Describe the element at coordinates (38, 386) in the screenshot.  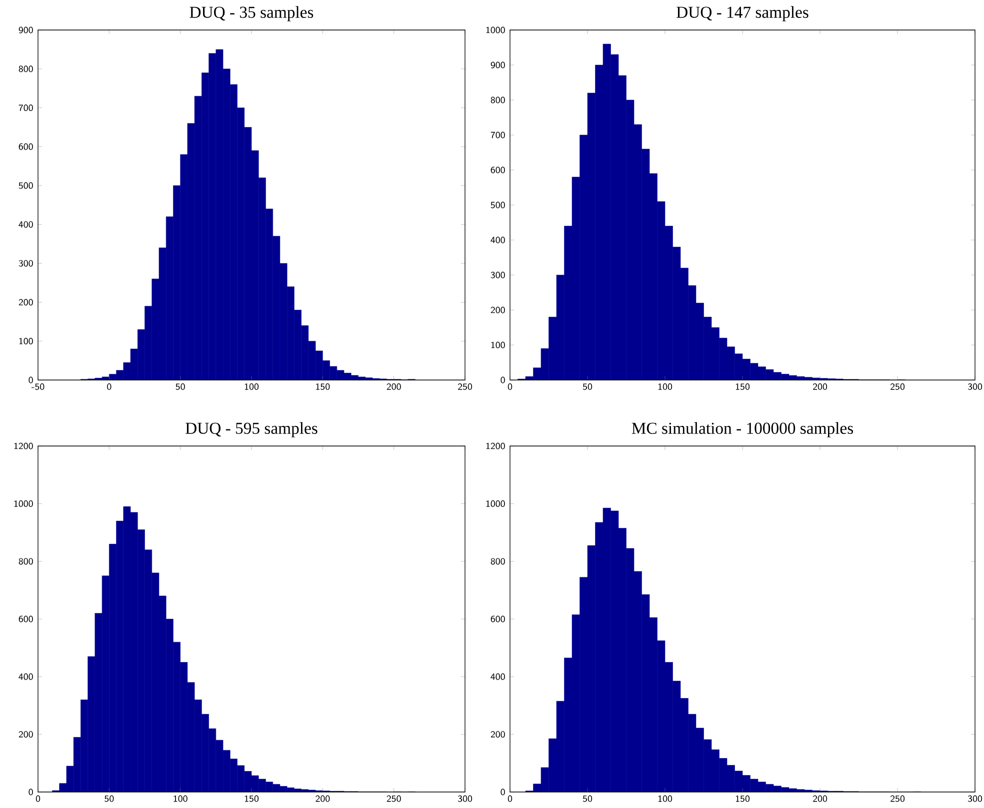
I see `x-tick-label: -50` at that location.